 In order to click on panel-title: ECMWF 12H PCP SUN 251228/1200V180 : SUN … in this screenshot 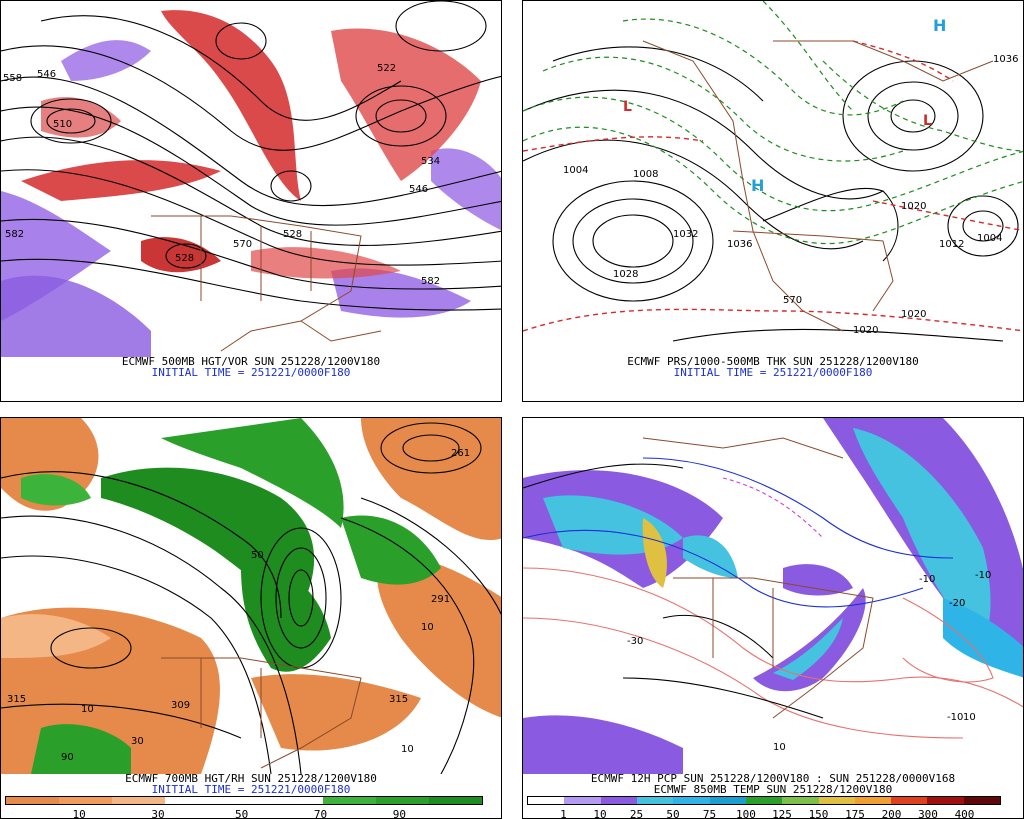, I will do `click(773, 778)`.